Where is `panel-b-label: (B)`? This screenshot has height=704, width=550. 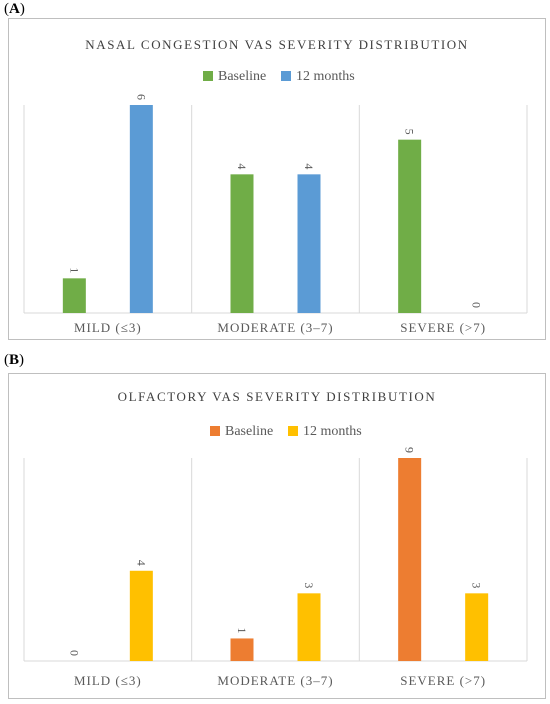 panel-b-label: (B) is located at coordinates (14, 360).